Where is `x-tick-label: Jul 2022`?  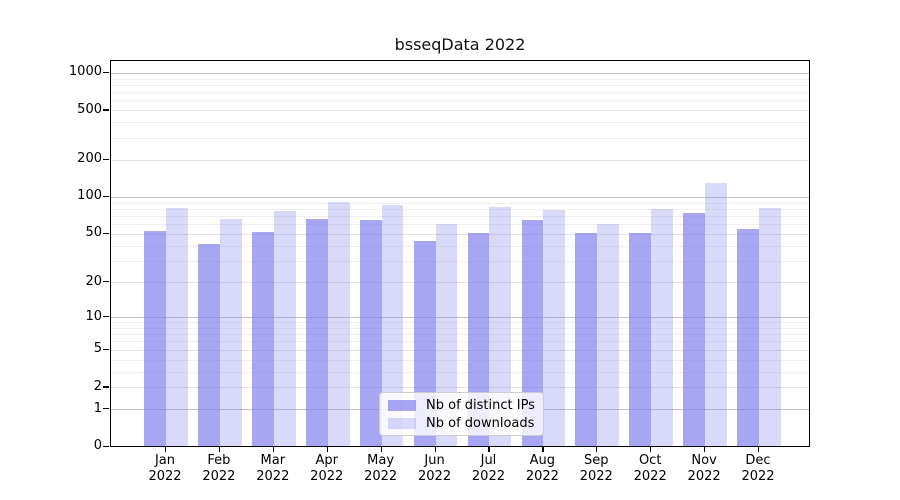 x-tick-label: Jul 2022 is located at coordinates (488, 468).